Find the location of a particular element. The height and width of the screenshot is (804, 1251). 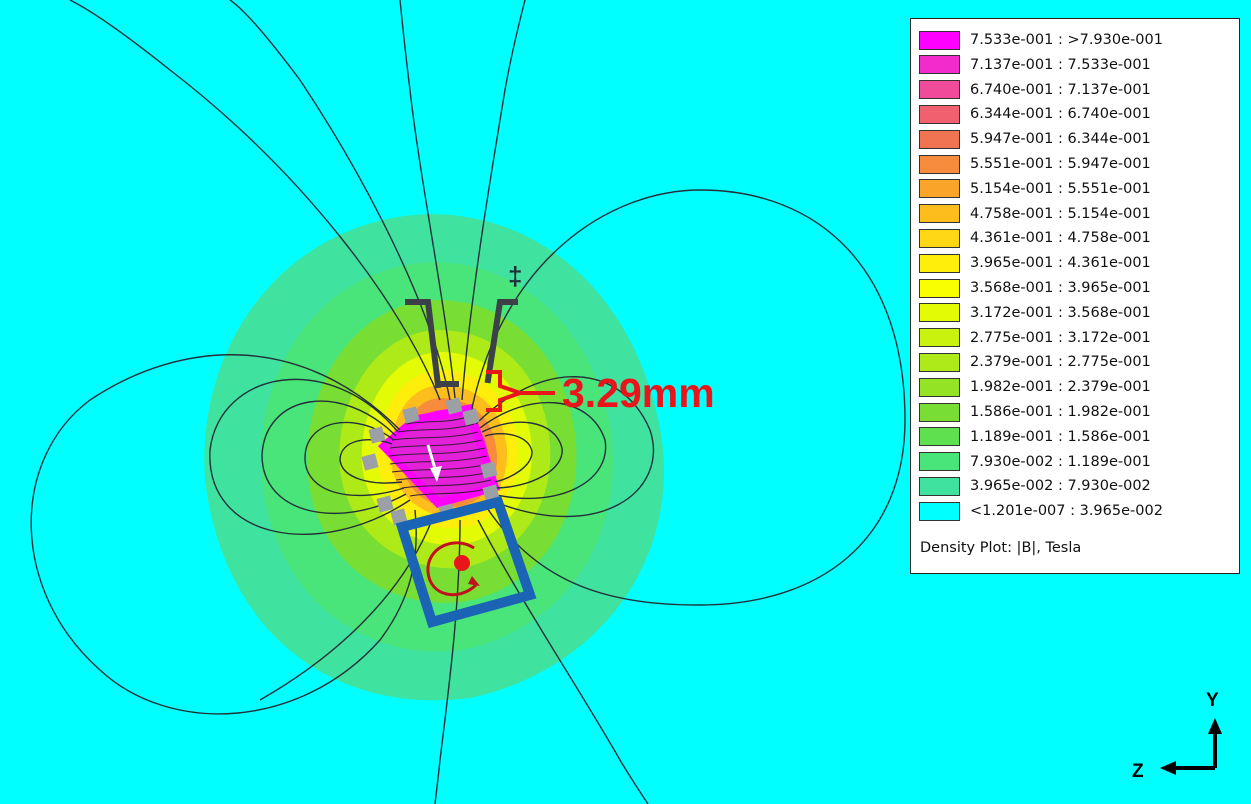

rotation-indicator is located at coordinates (453, 569).